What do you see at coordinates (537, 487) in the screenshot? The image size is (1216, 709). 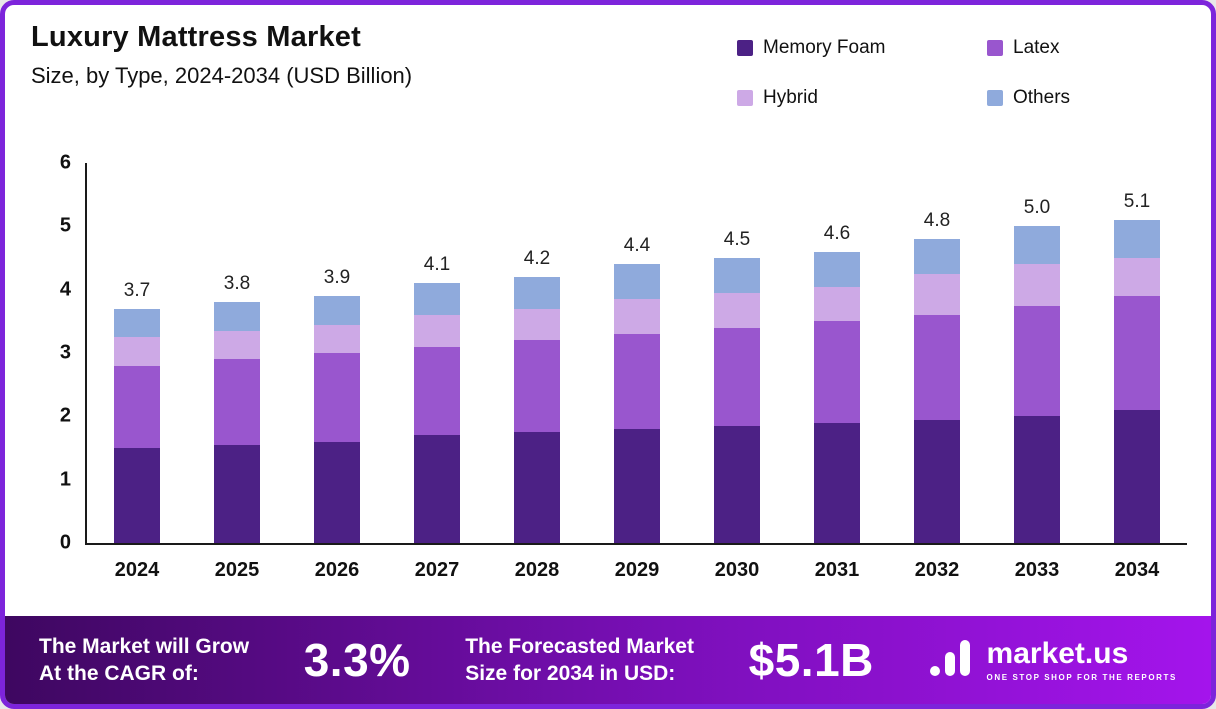 I see `bar-segment-memory-foam-2028` at bounding box center [537, 487].